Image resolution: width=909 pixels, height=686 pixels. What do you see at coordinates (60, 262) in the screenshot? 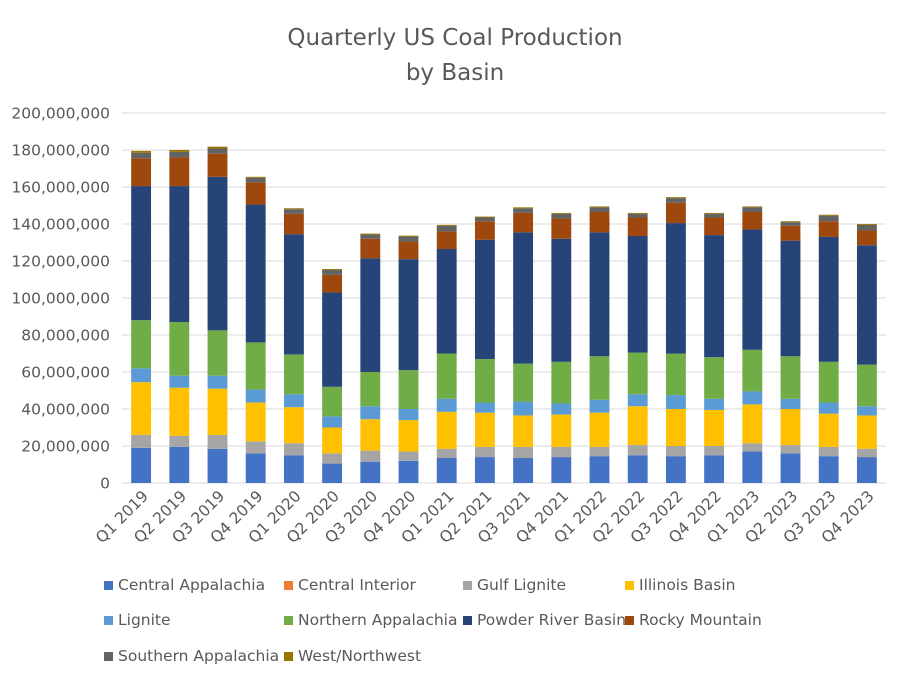
I see `y-tick-label: 120,000,000` at bounding box center [60, 262].